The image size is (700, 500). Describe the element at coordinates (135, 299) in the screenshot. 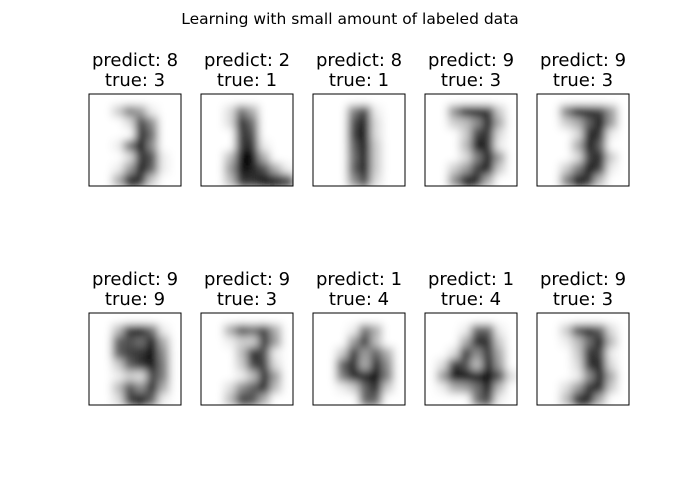

I see `true-label: true: 9` at that location.